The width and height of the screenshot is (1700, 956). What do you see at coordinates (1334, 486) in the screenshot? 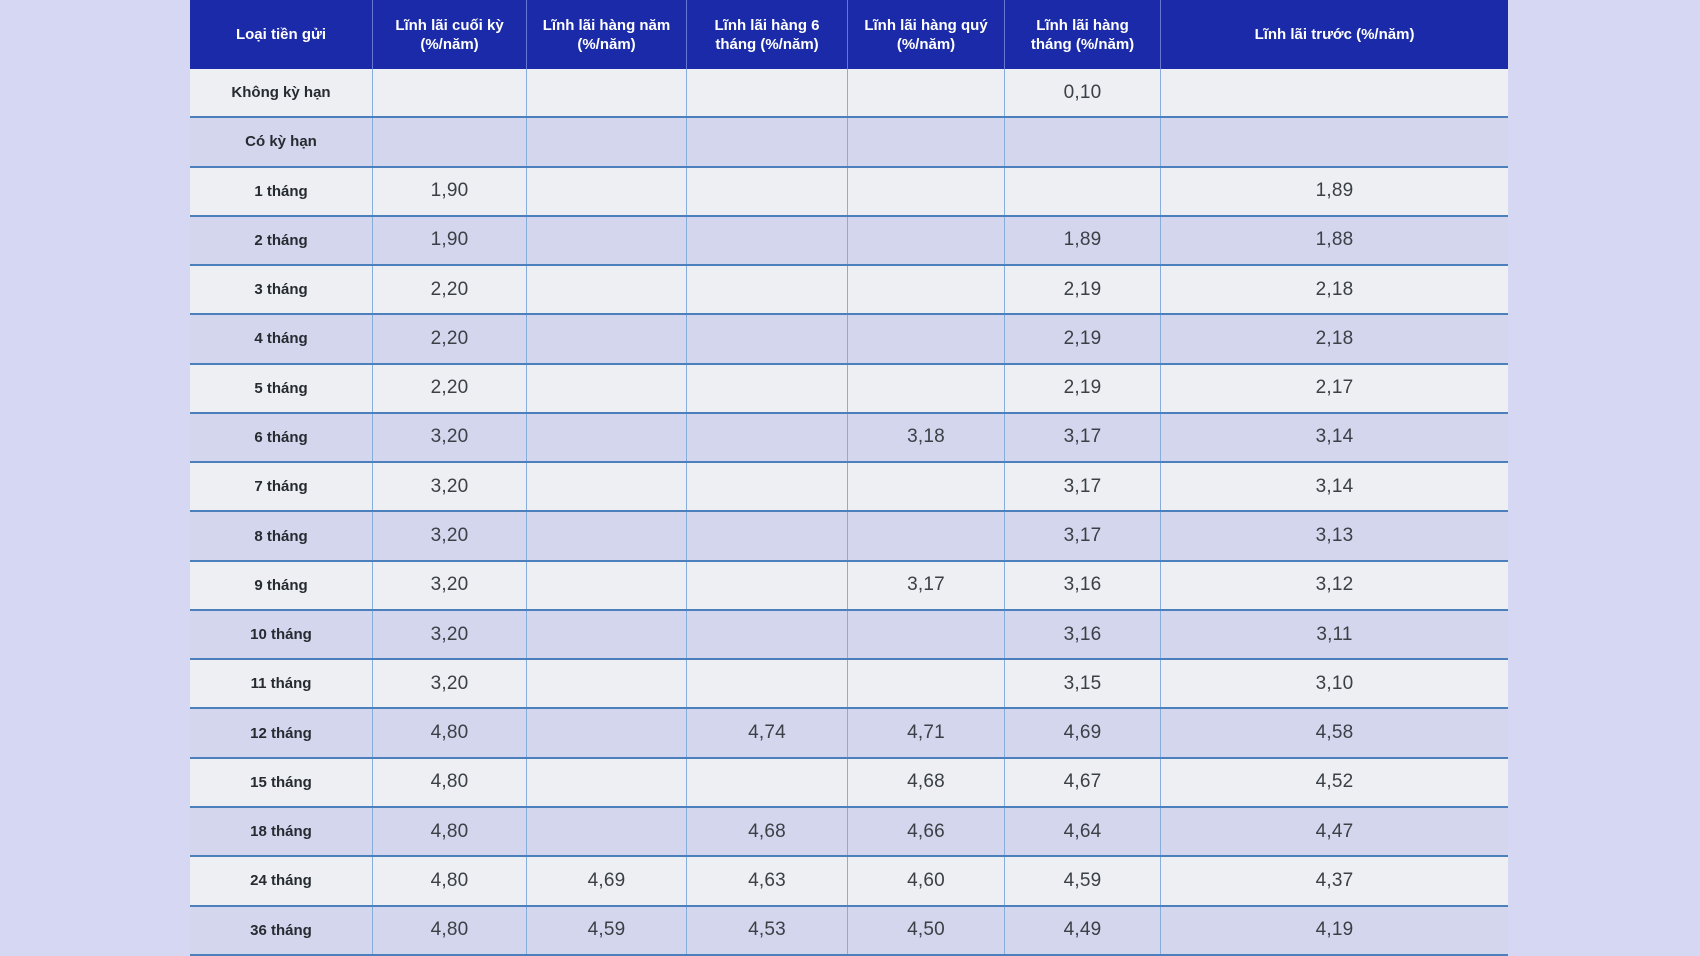
I see `rate-cell: 3,14` at bounding box center [1334, 486].